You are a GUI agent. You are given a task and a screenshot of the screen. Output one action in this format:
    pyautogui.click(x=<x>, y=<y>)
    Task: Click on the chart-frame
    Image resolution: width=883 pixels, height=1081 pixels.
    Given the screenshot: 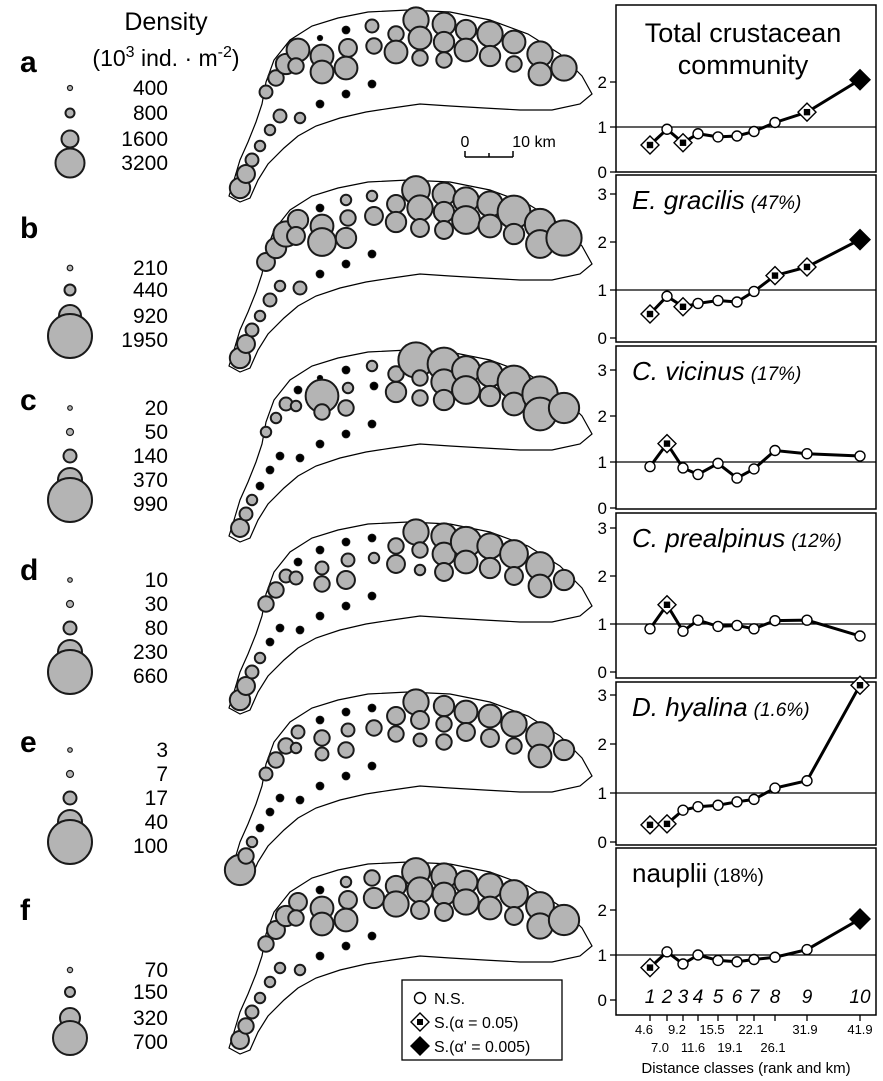 What is the action you would take?
    pyautogui.click(x=746, y=763)
    